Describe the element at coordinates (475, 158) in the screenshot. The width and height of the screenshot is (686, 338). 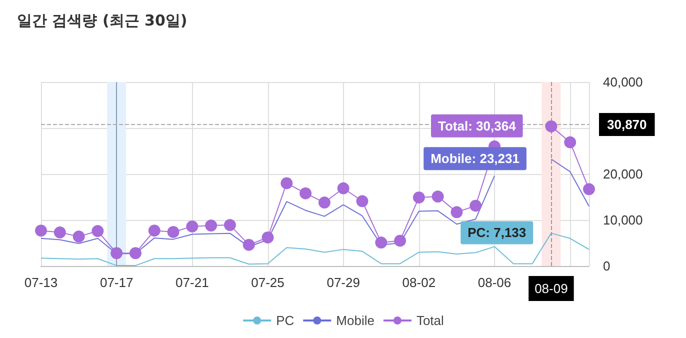
I see `annotation: Mobile: 23,231` at that location.